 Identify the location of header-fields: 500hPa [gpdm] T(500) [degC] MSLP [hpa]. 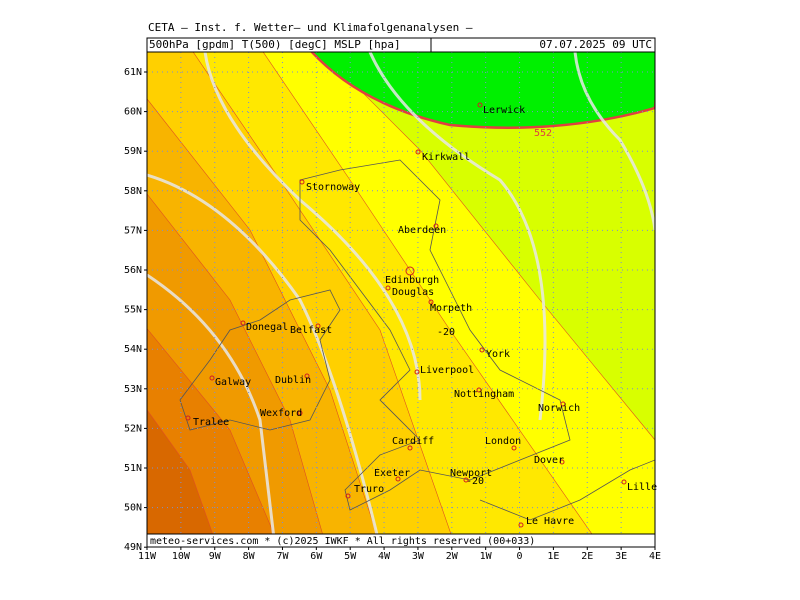
(275, 44).